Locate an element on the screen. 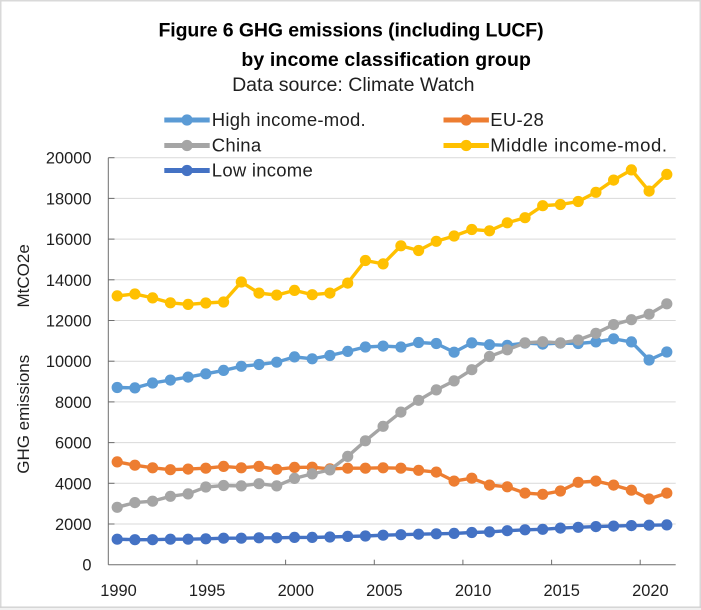 Image resolution: width=701 pixels, height=610 pixels. svg-text: 2015 is located at coordinates (561, 591).